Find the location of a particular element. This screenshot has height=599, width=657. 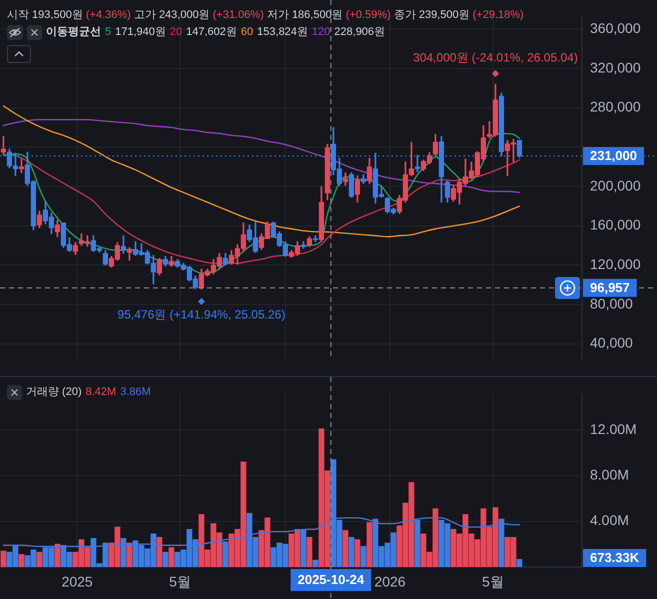

text: 20 is located at coordinates (176, 32).